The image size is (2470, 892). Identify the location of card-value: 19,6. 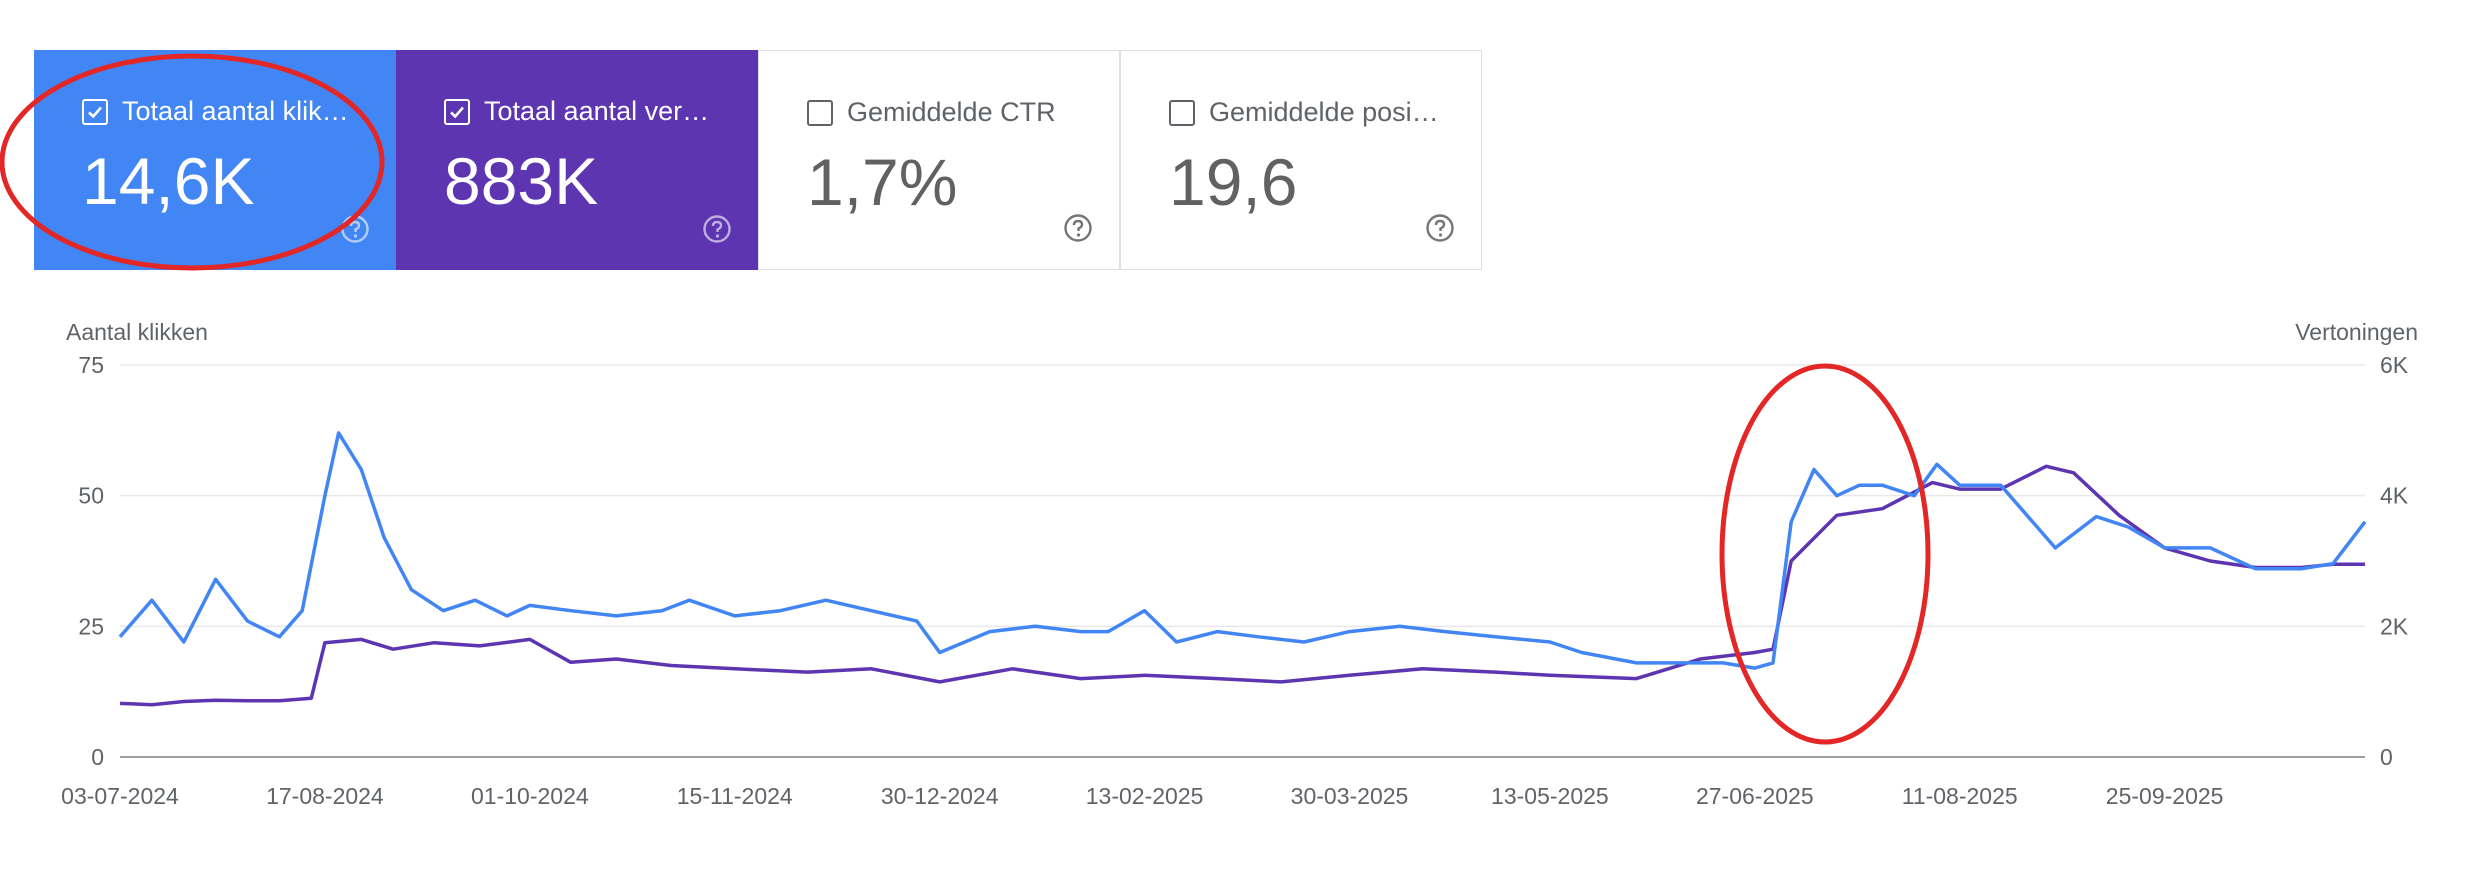
(1233, 182).